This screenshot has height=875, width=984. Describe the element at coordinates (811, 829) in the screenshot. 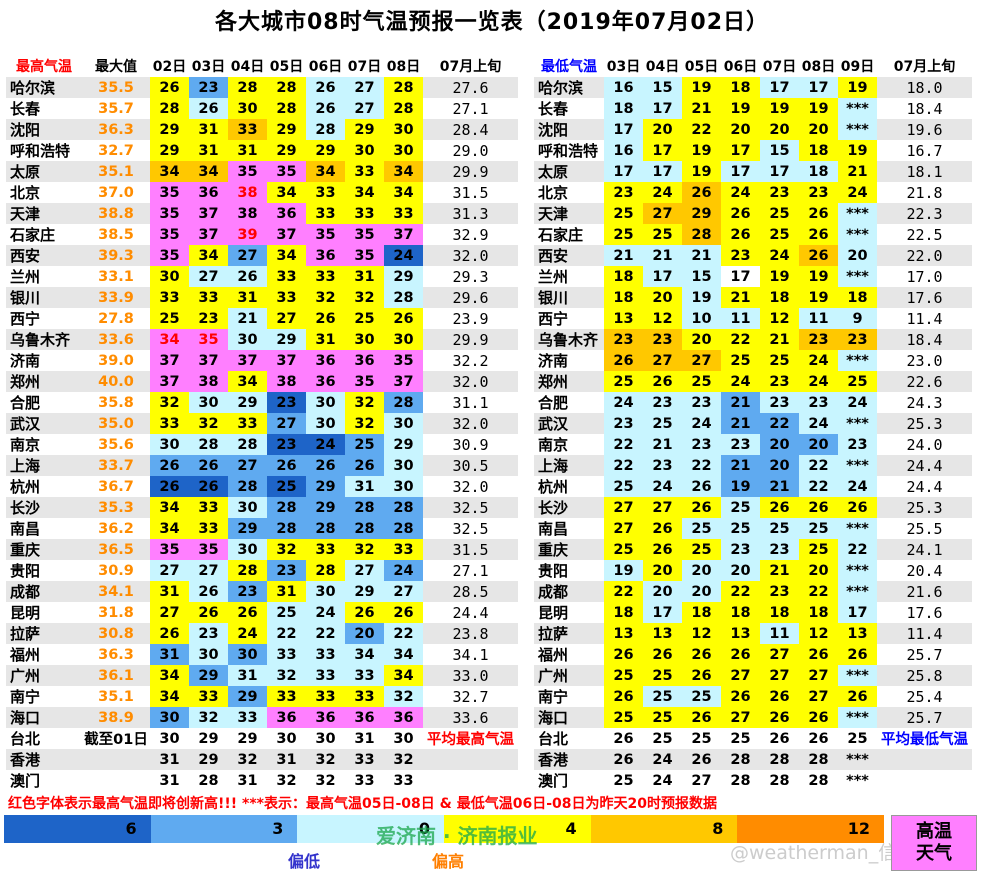

I see `colorbar-segment: 12` at that location.